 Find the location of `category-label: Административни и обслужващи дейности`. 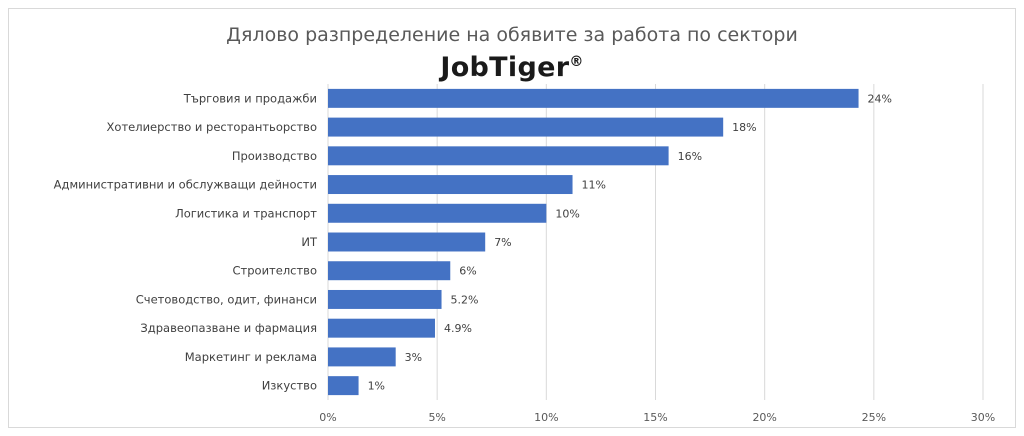

category-label: Административни и обслужващи дейности is located at coordinates (185, 185).